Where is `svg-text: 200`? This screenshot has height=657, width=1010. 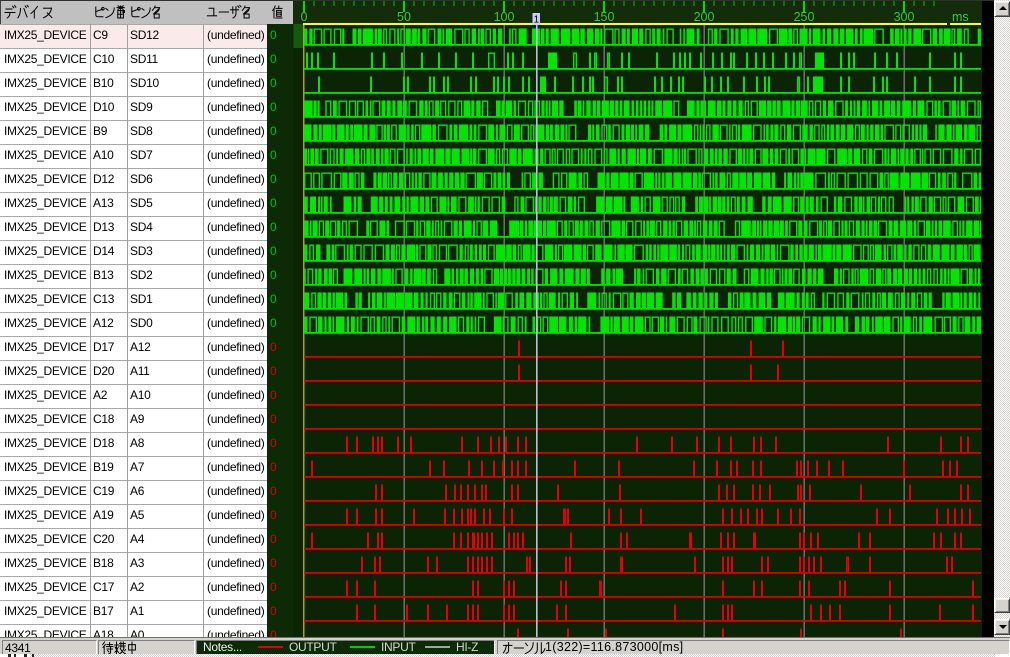
svg-text: 200 is located at coordinates (704, 17).